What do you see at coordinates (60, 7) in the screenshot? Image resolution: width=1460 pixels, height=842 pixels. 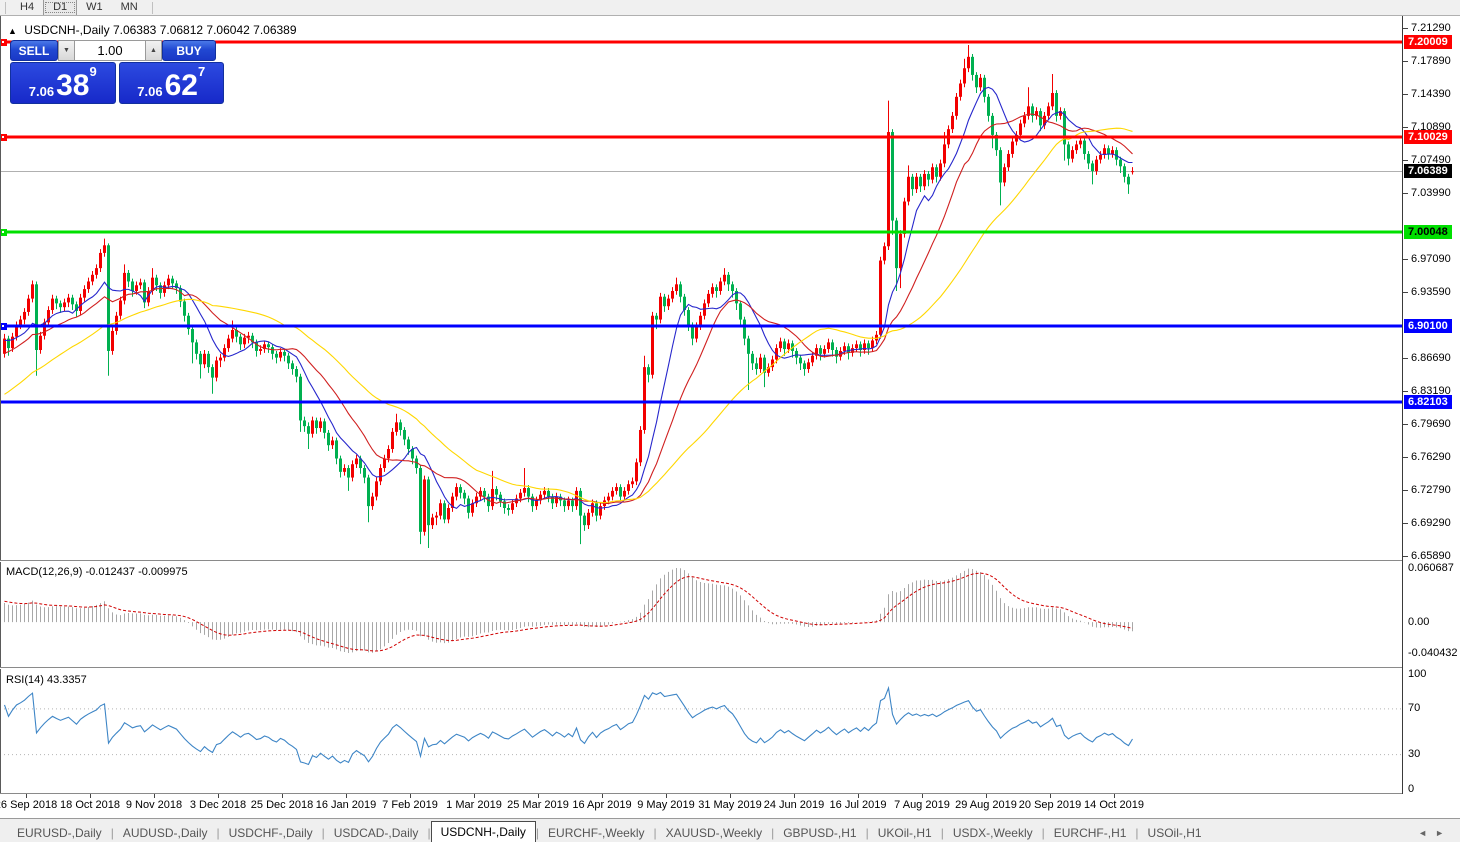 I see `timeframe-button-d1: D1` at bounding box center [60, 7].